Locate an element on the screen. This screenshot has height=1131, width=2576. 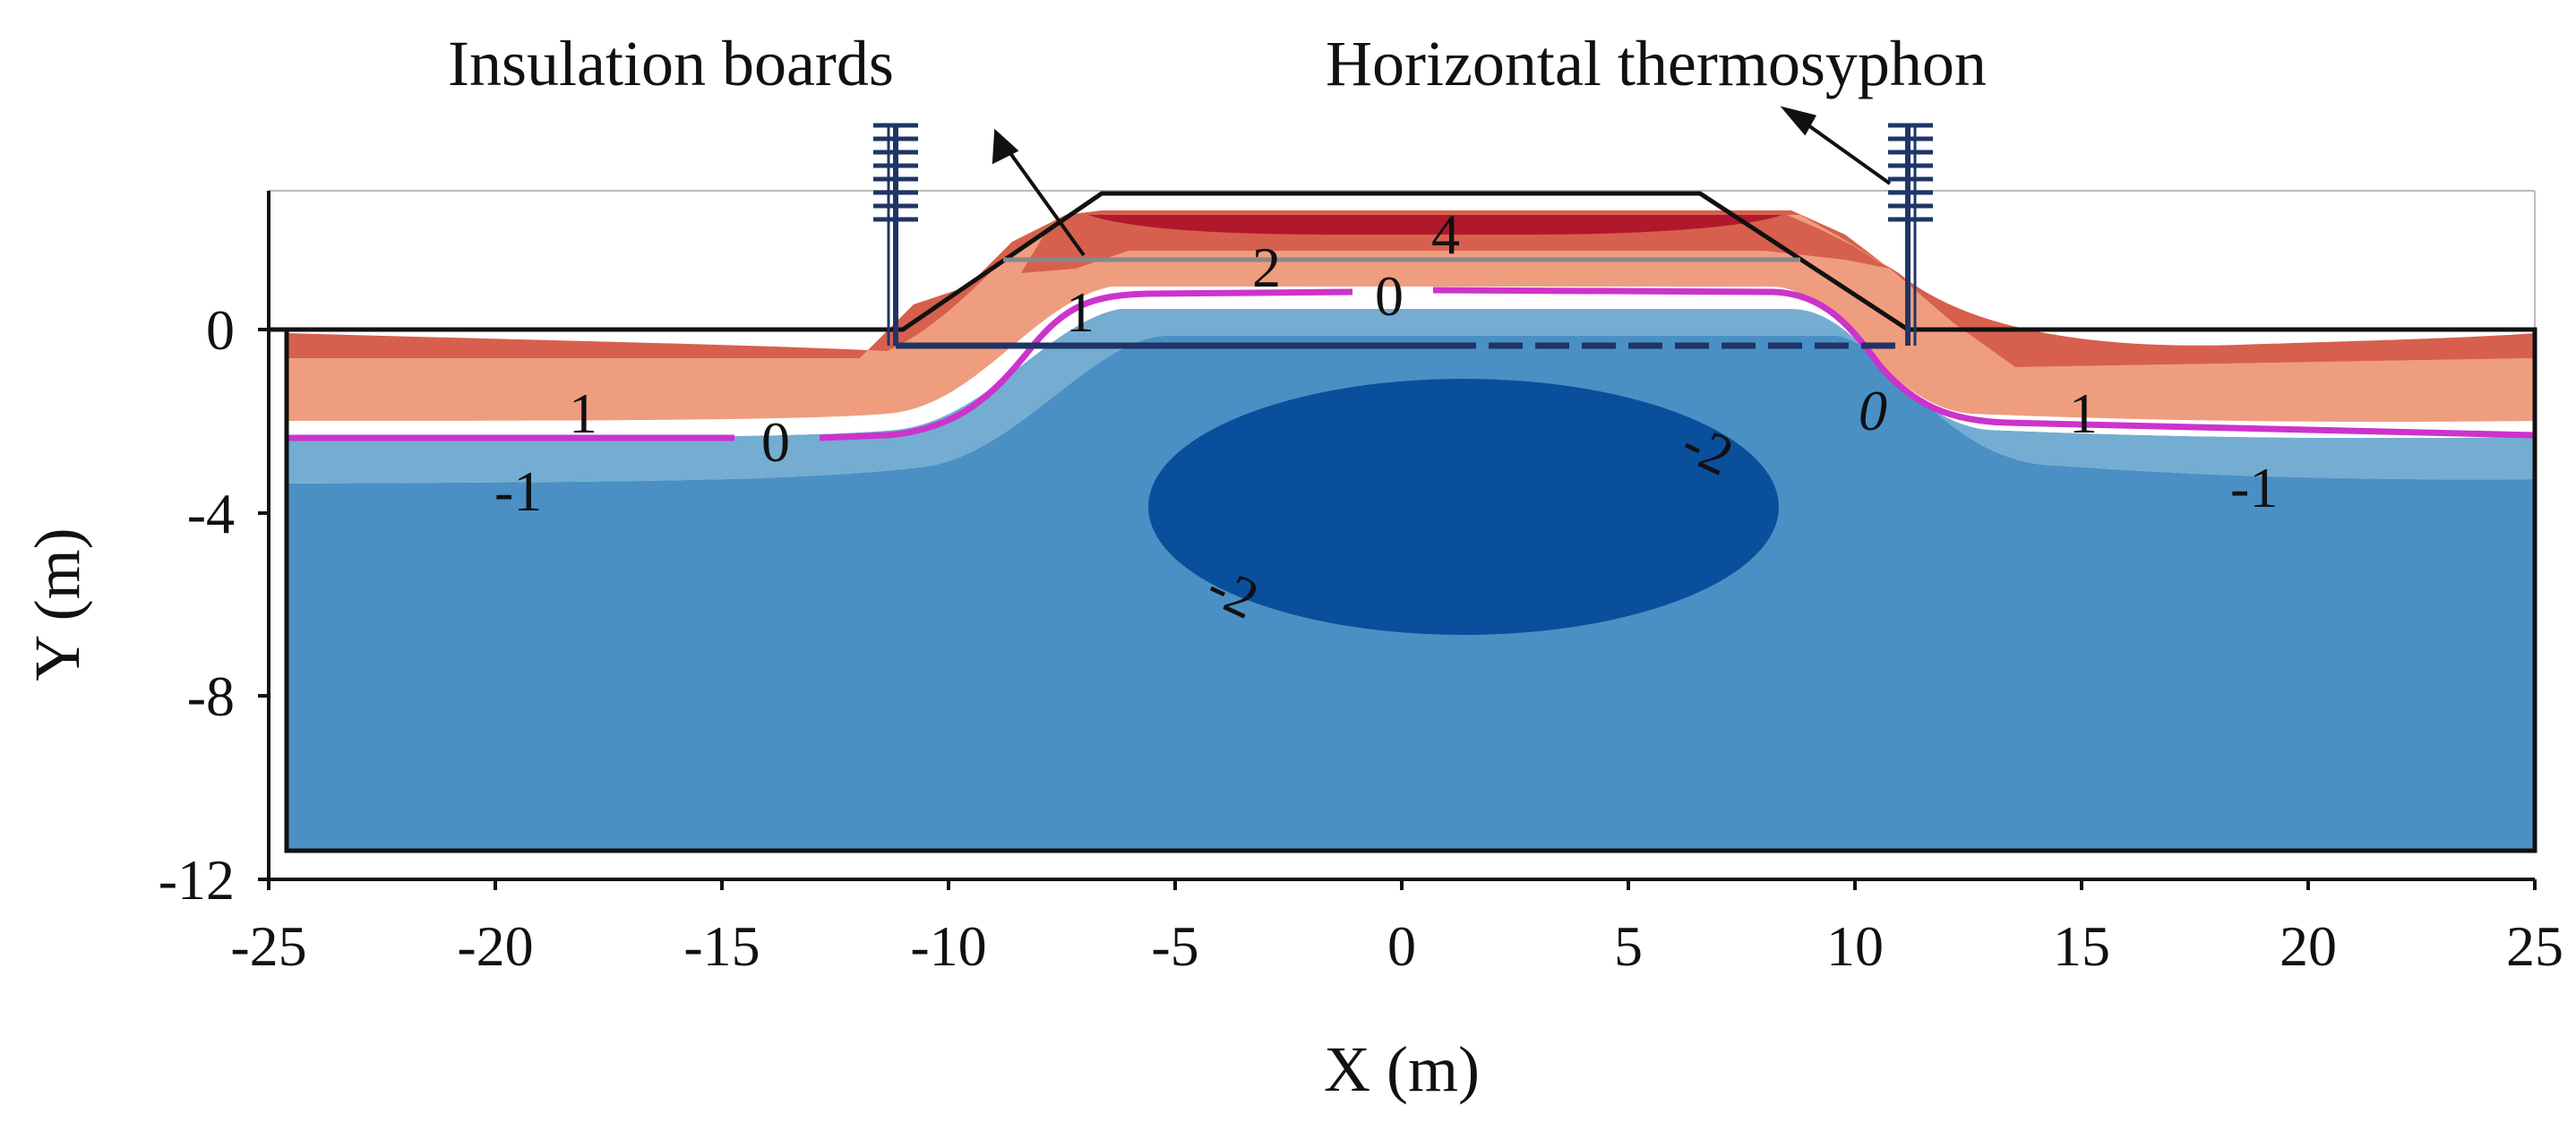
x-tick-label: -20 is located at coordinates (495, 946).